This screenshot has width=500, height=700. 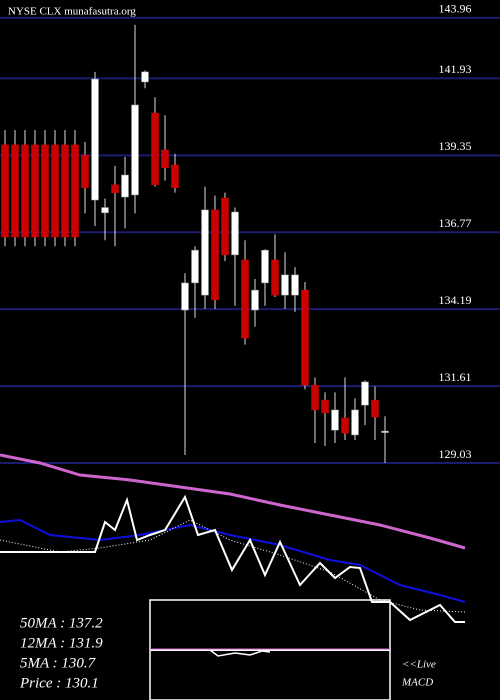 What do you see at coordinates (417, 683) in the screenshot?
I see `macd-label: MACD` at bounding box center [417, 683].